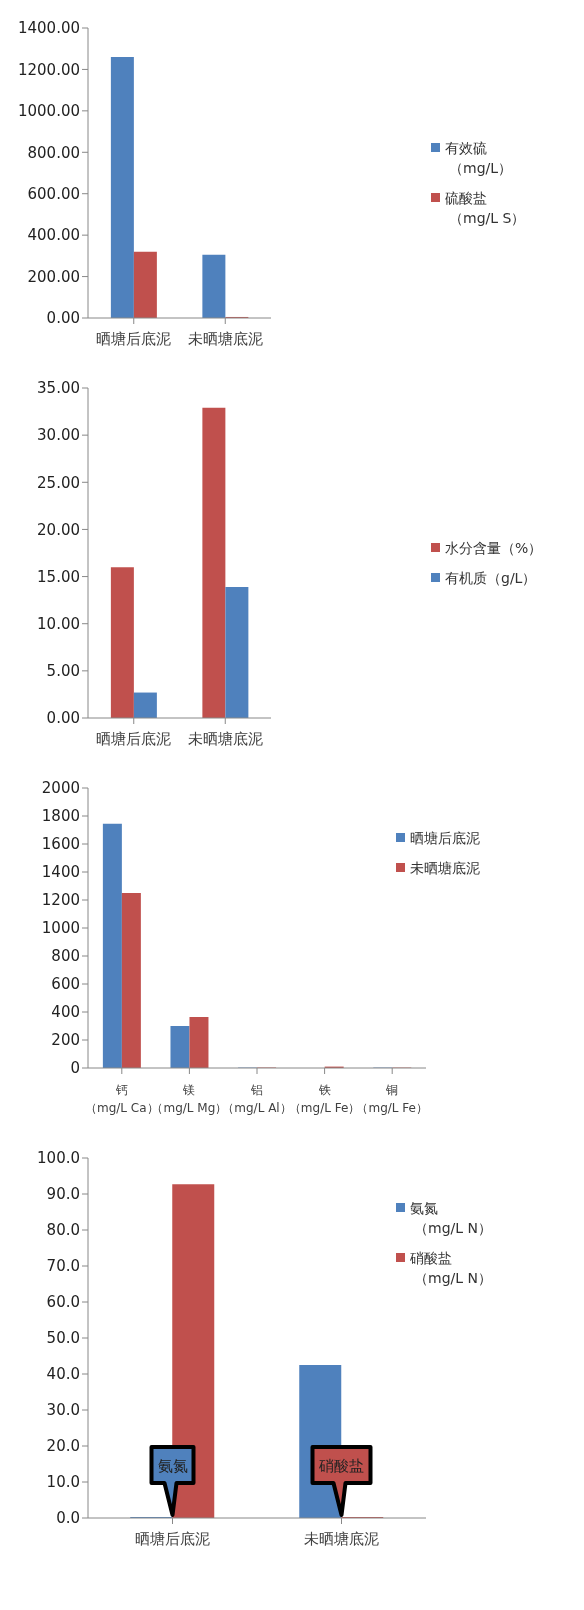 Image resolution: width=584 pixels, height=1610 pixels. I want to click on y-tick-label: 20.00, so click(58, 529).